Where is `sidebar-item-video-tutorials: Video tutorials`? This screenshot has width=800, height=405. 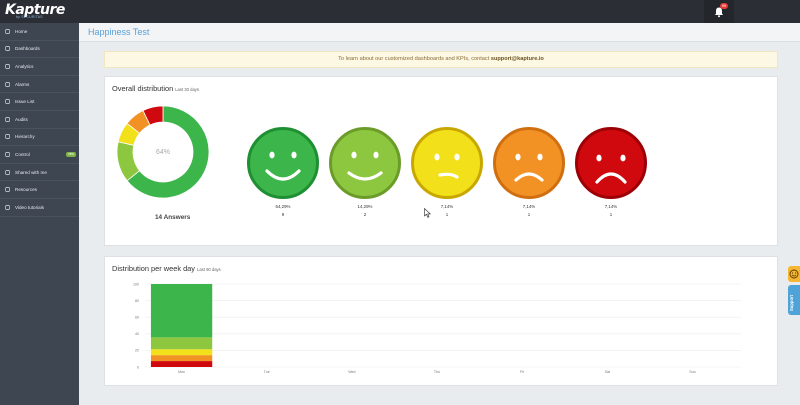
sidebar-item-video-tutorials: Video tutorials is located at coordinates (39, 208).